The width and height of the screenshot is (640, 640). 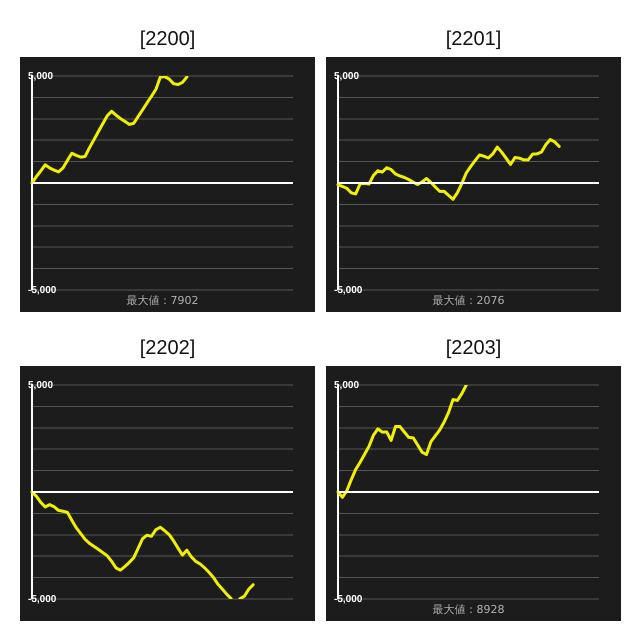 What do you see at coordinates (167, 348) in the screenshot?
I see `chart-title: [2202]` at bounding box center [167, 348].